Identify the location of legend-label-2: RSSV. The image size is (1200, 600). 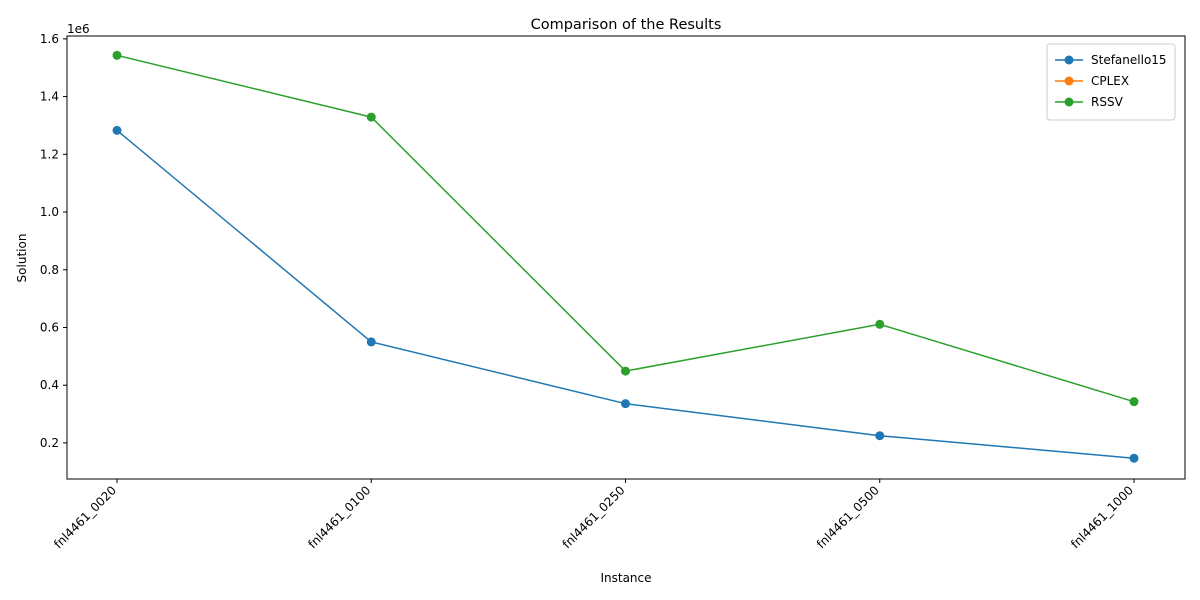
(1107, 102).